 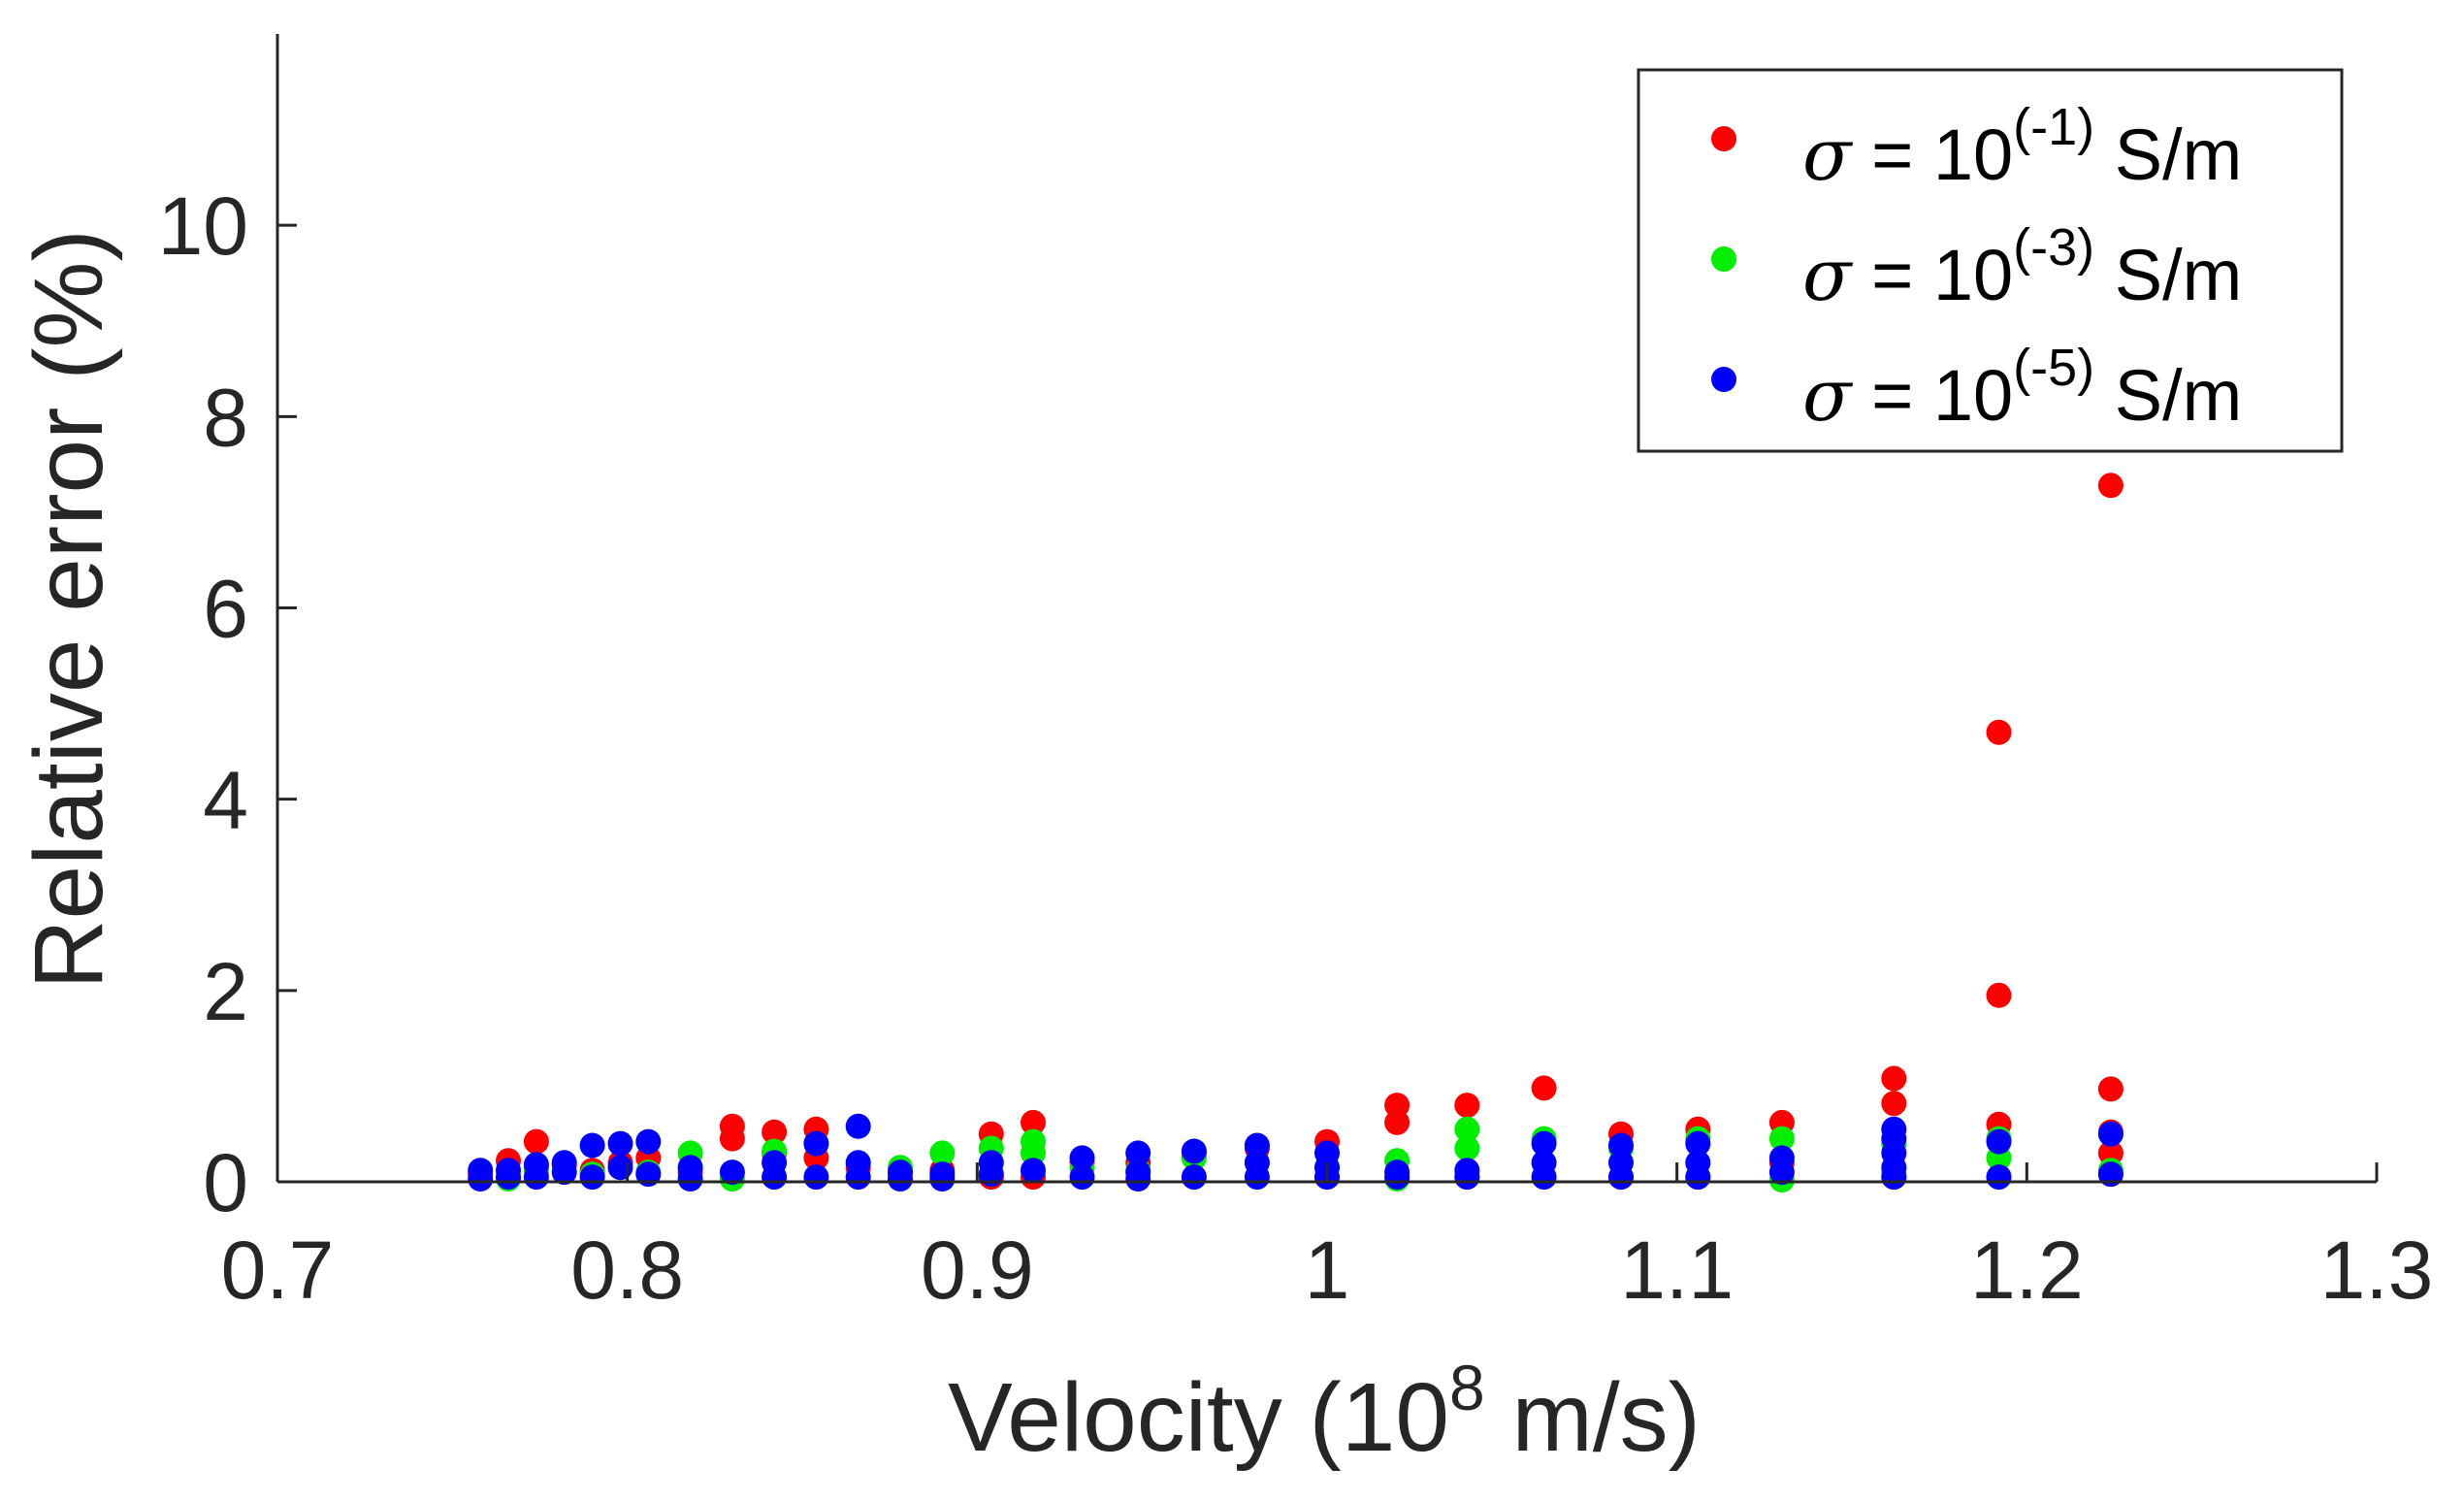 I want to click on y-tick-label: 10, so click(x=203, y=226).